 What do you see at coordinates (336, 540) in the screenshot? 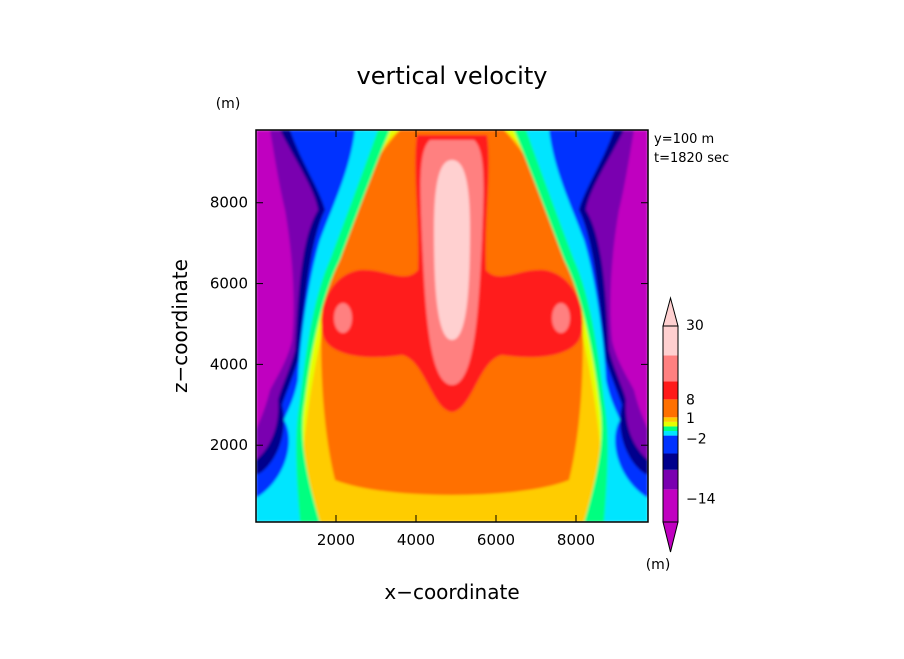
I see `x-tick-label: 2000` at bounding box center [336, 540].